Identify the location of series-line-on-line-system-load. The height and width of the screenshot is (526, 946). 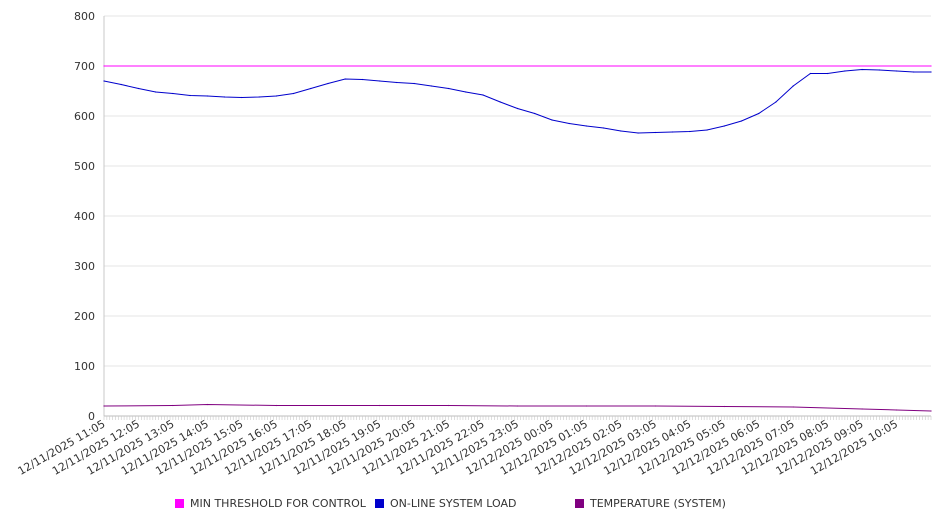
(517, 101).